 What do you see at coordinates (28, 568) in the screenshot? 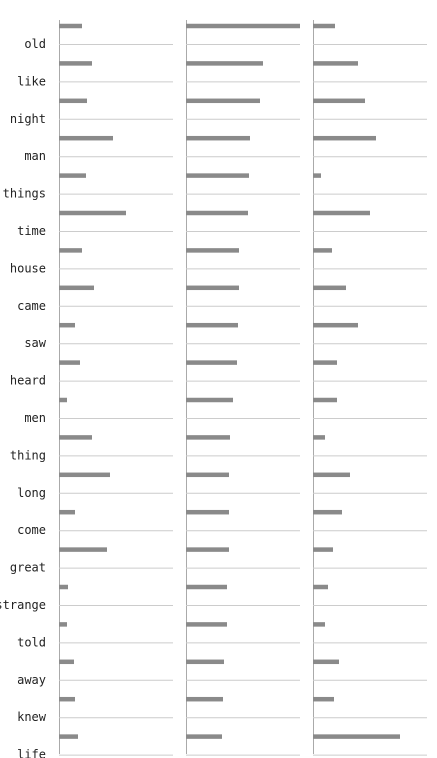
I see `category-label: great` at bounding box center [28, 568].